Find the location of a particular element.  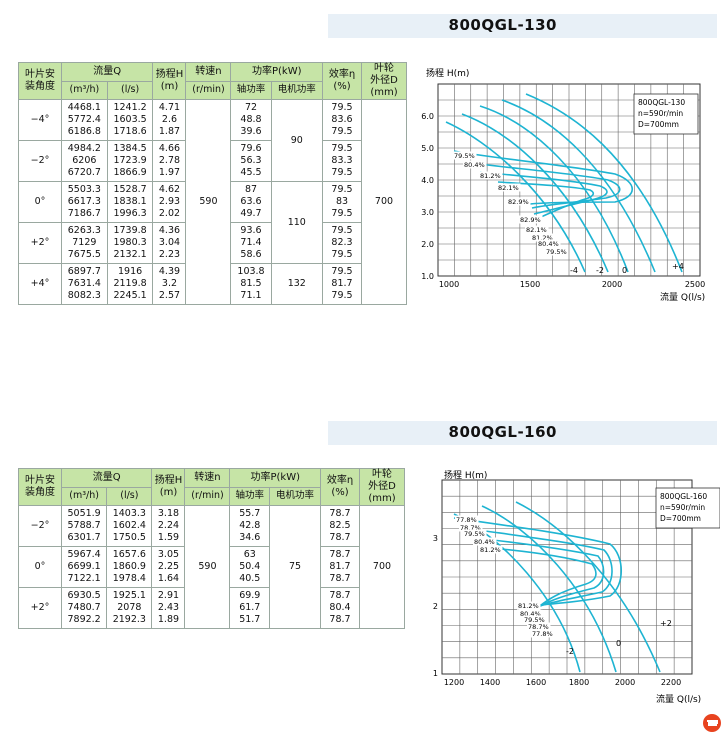

eff-cell: 79.5 81.7 79.5 is located at coordinates (342, 284).